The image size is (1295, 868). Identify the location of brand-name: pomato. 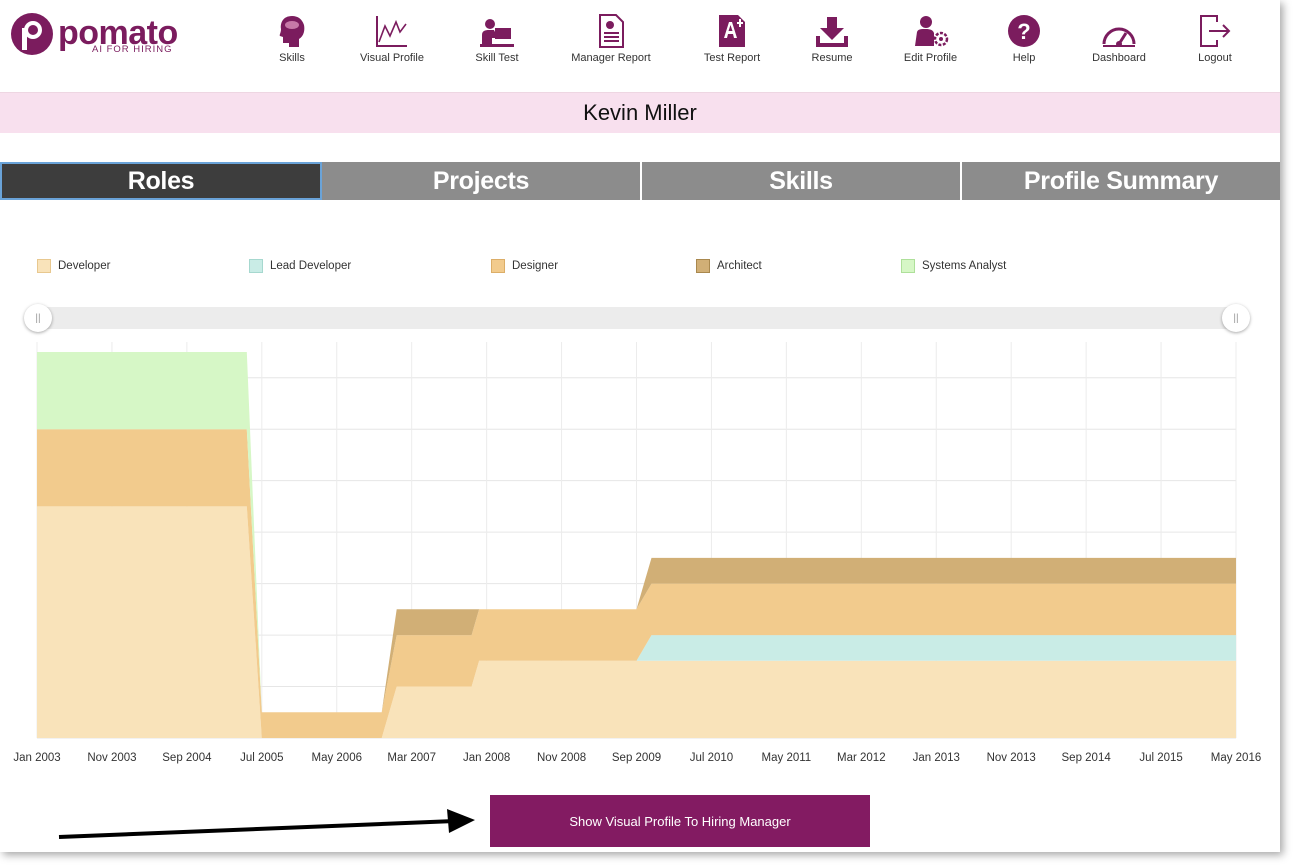
(118, 33).